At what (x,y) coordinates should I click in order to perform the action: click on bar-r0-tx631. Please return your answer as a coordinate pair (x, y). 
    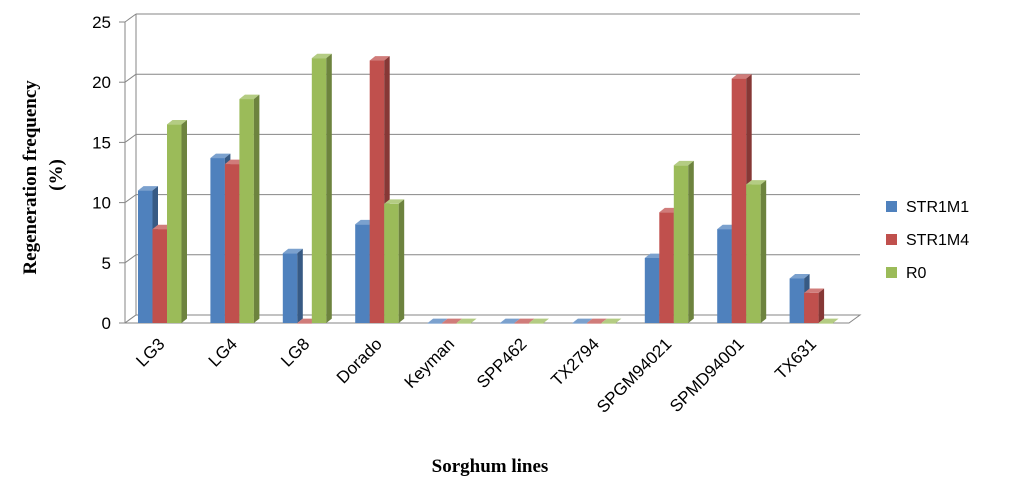
    Looking at the image, I should click on (828, 321).